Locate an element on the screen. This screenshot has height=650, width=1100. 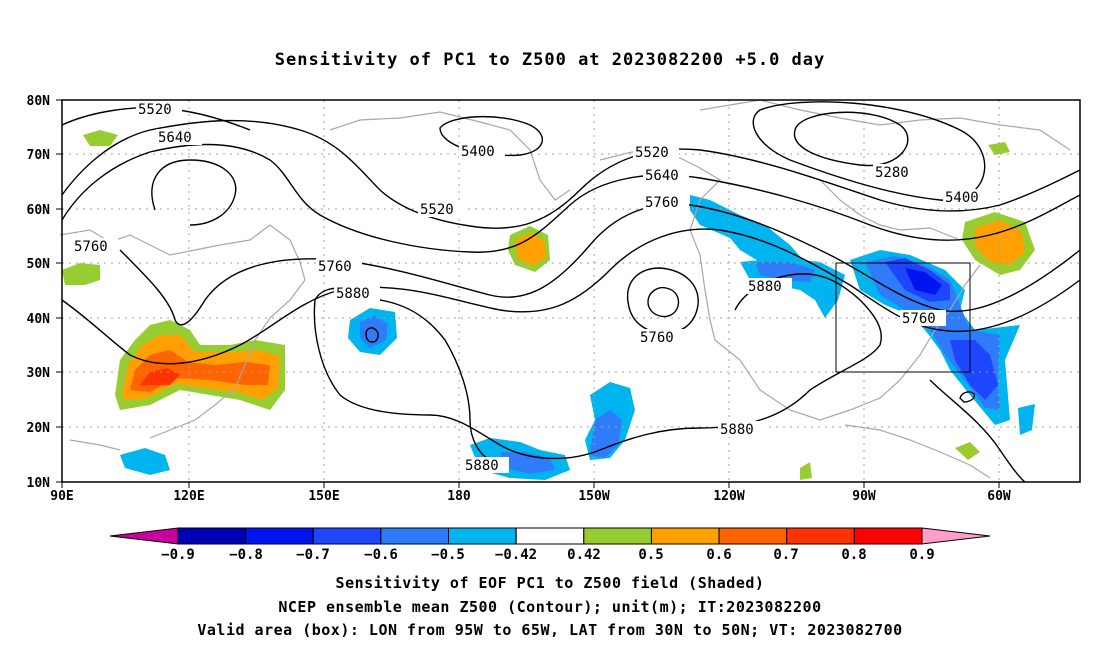
colorbar-label: −0.7 is located at coordinates (313, 555).